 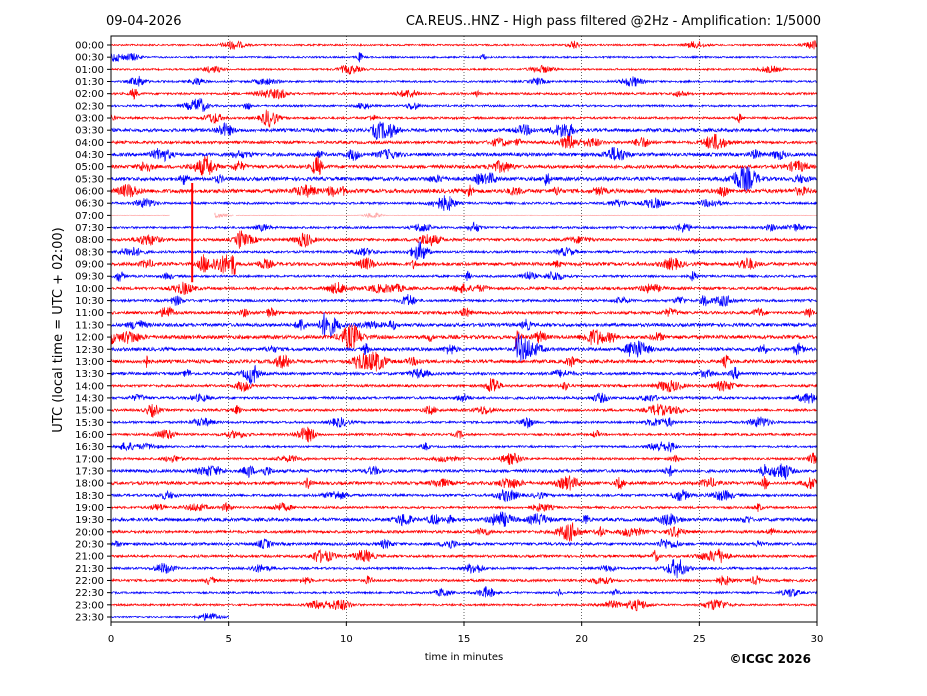 I want to click on y-tick-label: 15:30, so click(x=89, y=423).